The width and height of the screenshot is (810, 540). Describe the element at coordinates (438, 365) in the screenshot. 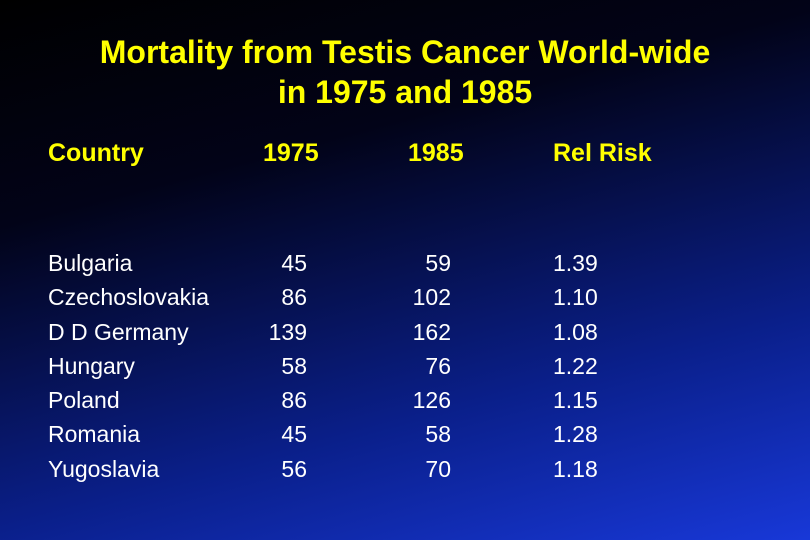

I see `value-1985-cell: 76` at that location.